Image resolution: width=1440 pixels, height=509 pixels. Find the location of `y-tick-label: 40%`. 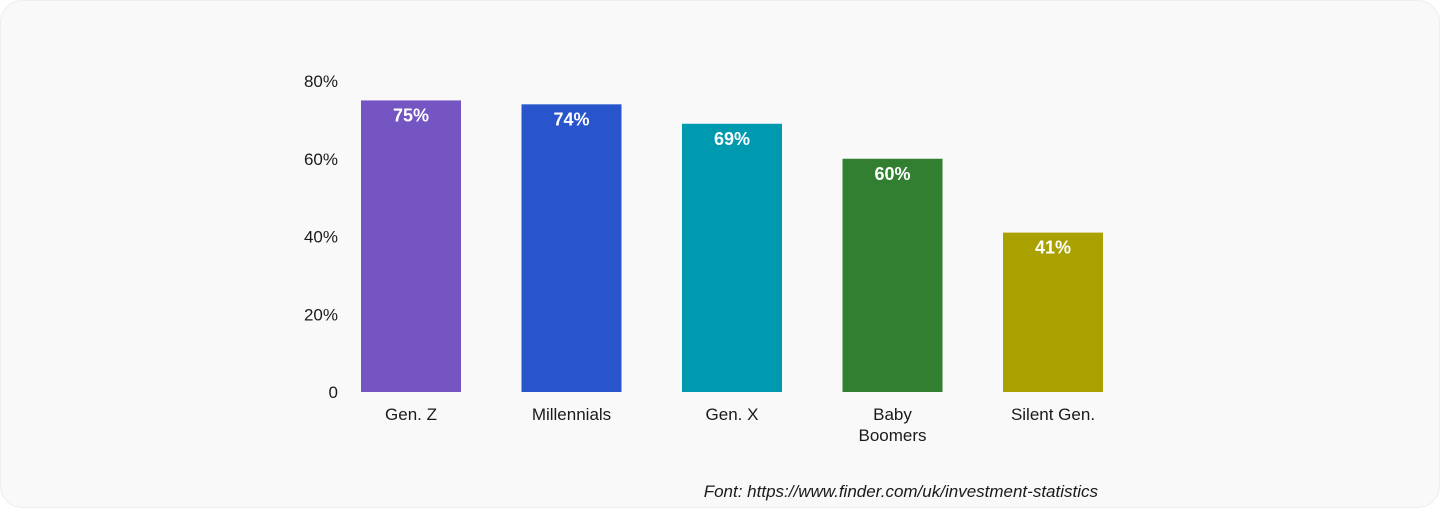

y-tick-label: 40% is located at coordinates (321, 237).